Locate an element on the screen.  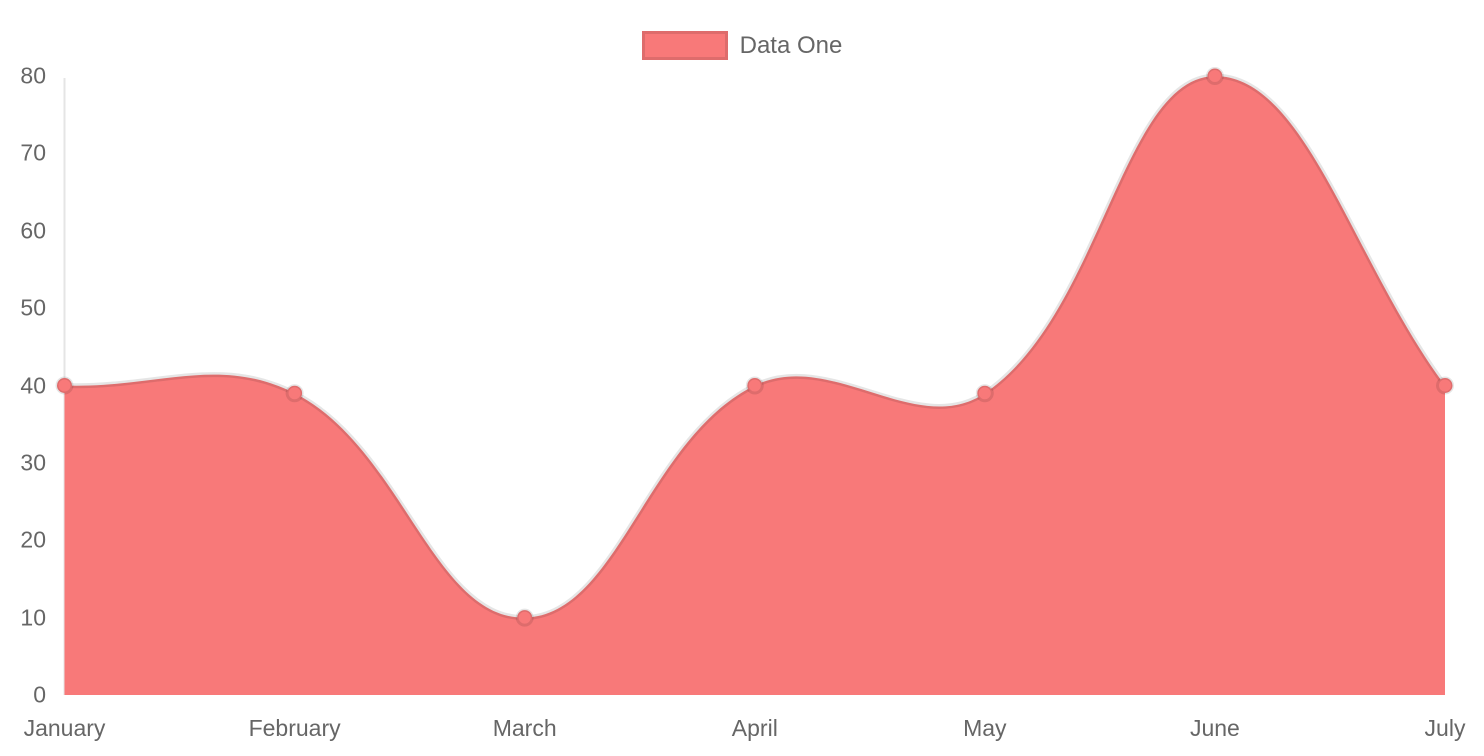
y-tick-label-80: 80 is located at coordinates (33, 75).